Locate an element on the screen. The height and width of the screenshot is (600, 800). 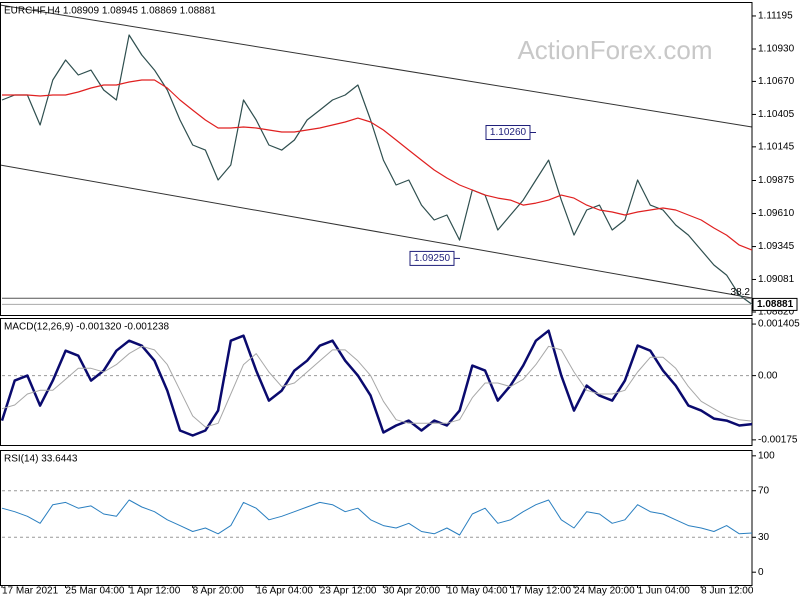
y-tick-label: 1.11195 is located at coordinates (775, 16).